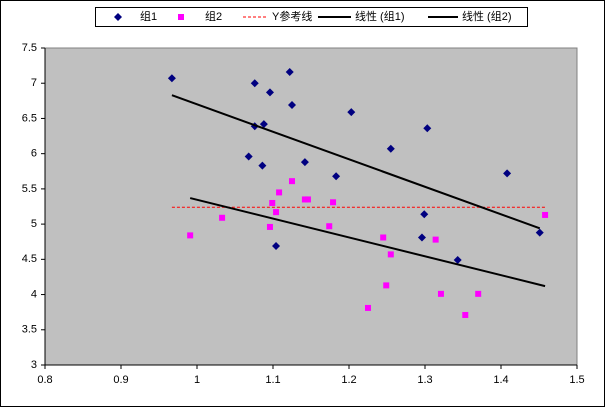 Image resolution: width=605 pixels, height=412 pixels. Describe the element at coordinates (29, 189) in the screenshot. I see `y-tick-label: 5.5` at that location.